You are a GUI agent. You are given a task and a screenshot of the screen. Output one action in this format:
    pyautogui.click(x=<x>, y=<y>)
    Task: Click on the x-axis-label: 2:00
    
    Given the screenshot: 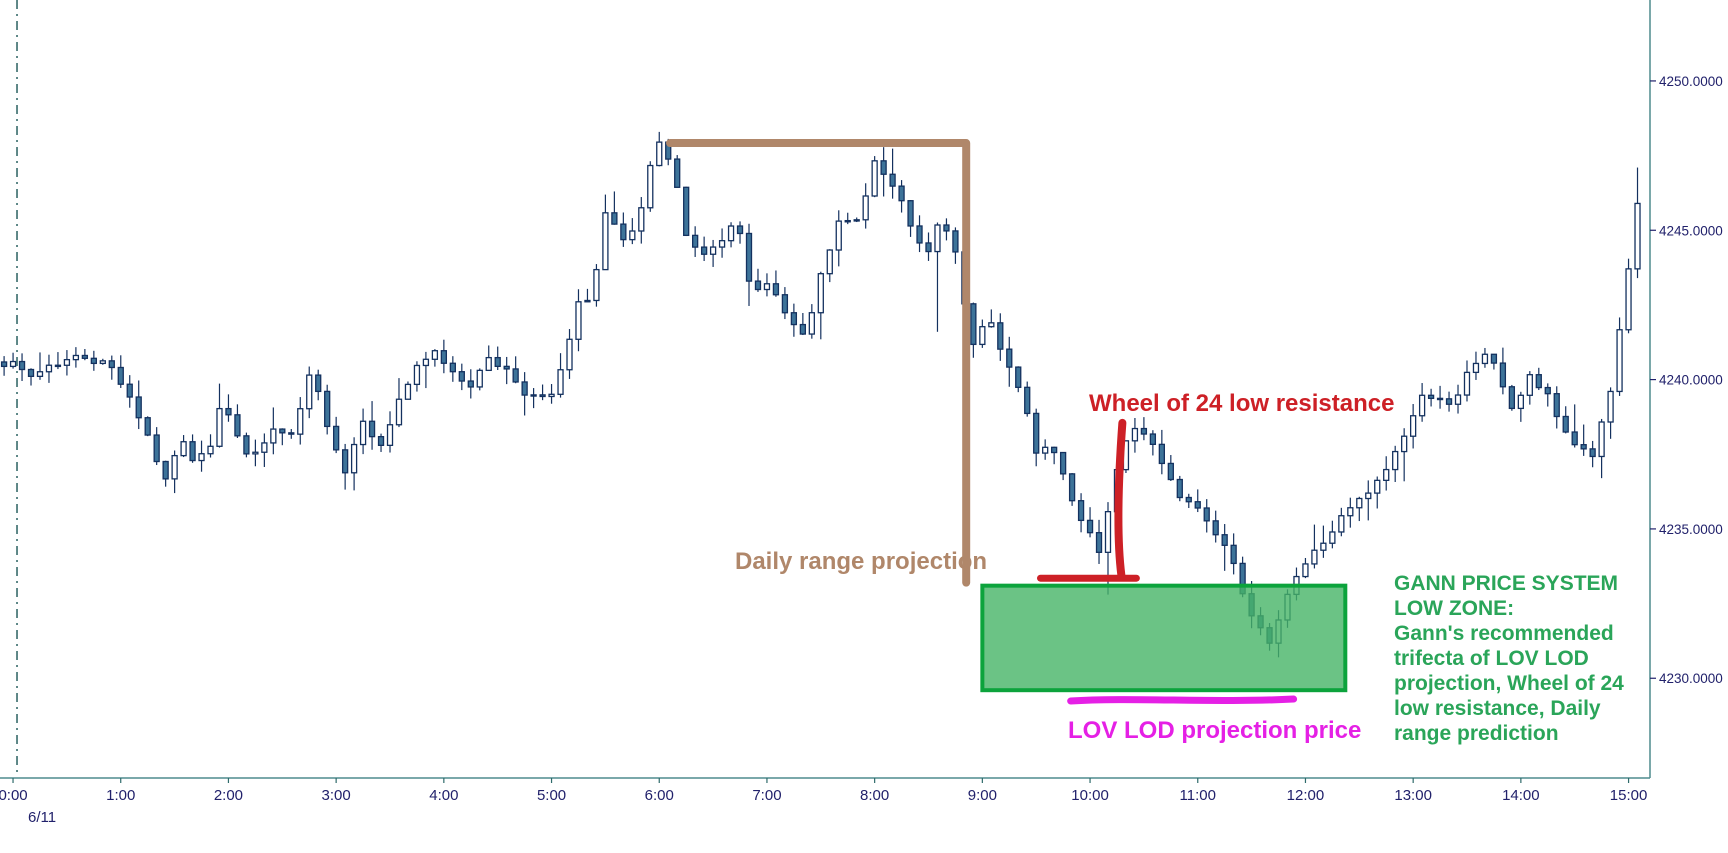 What is the action you would take?
    pyautogui.click(x=228, y=795)
    